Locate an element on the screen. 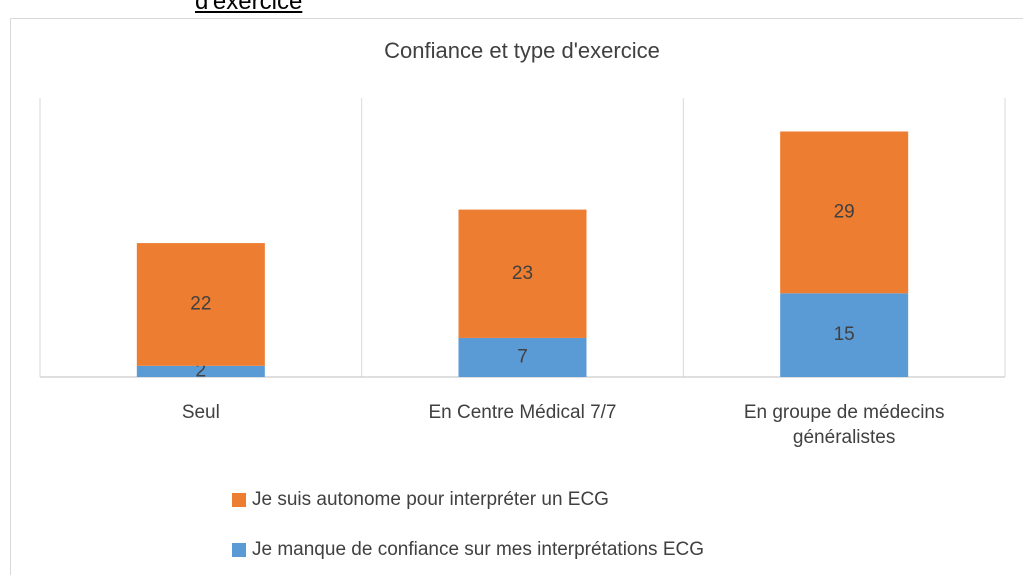 Image resolution: width=1023 pixels, height=575 pixels. heading-fragment: d'exercice is located at coordinates (249, 7).